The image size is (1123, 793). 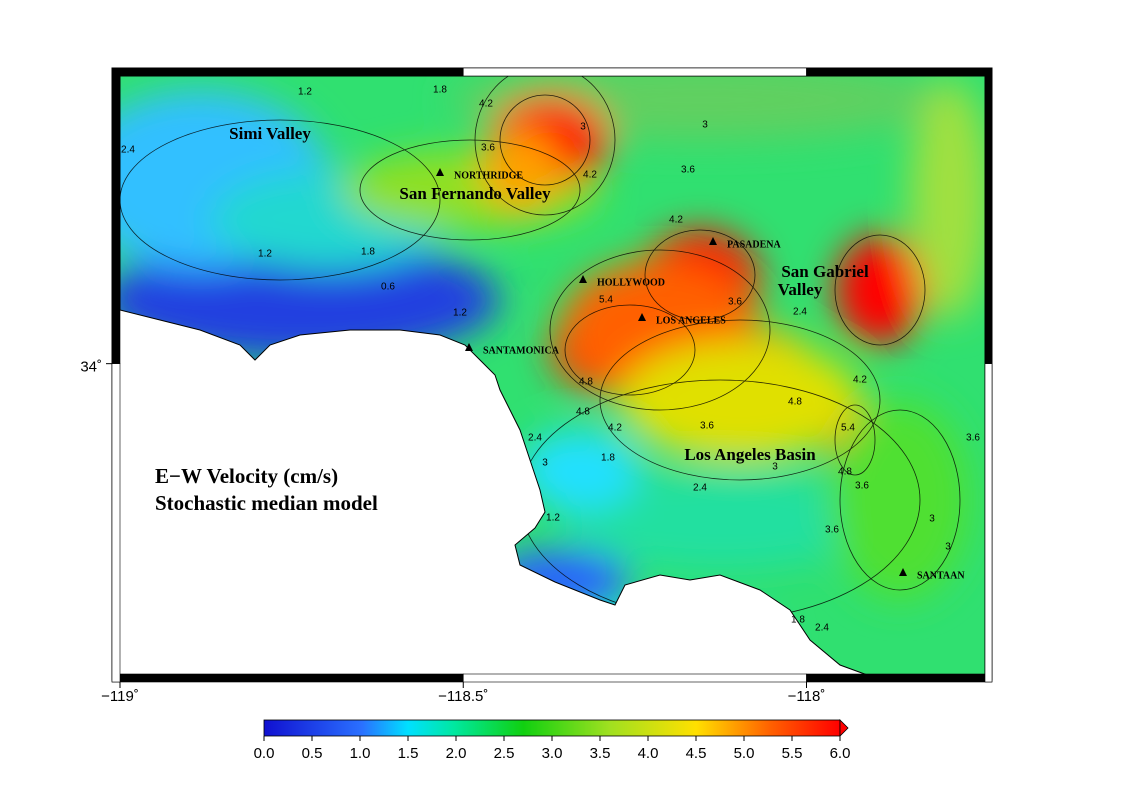 What do you see at coordinates (754, 244) in the screenshot?
I see `city-label: PASADENA` at bounding box center [754, 244].